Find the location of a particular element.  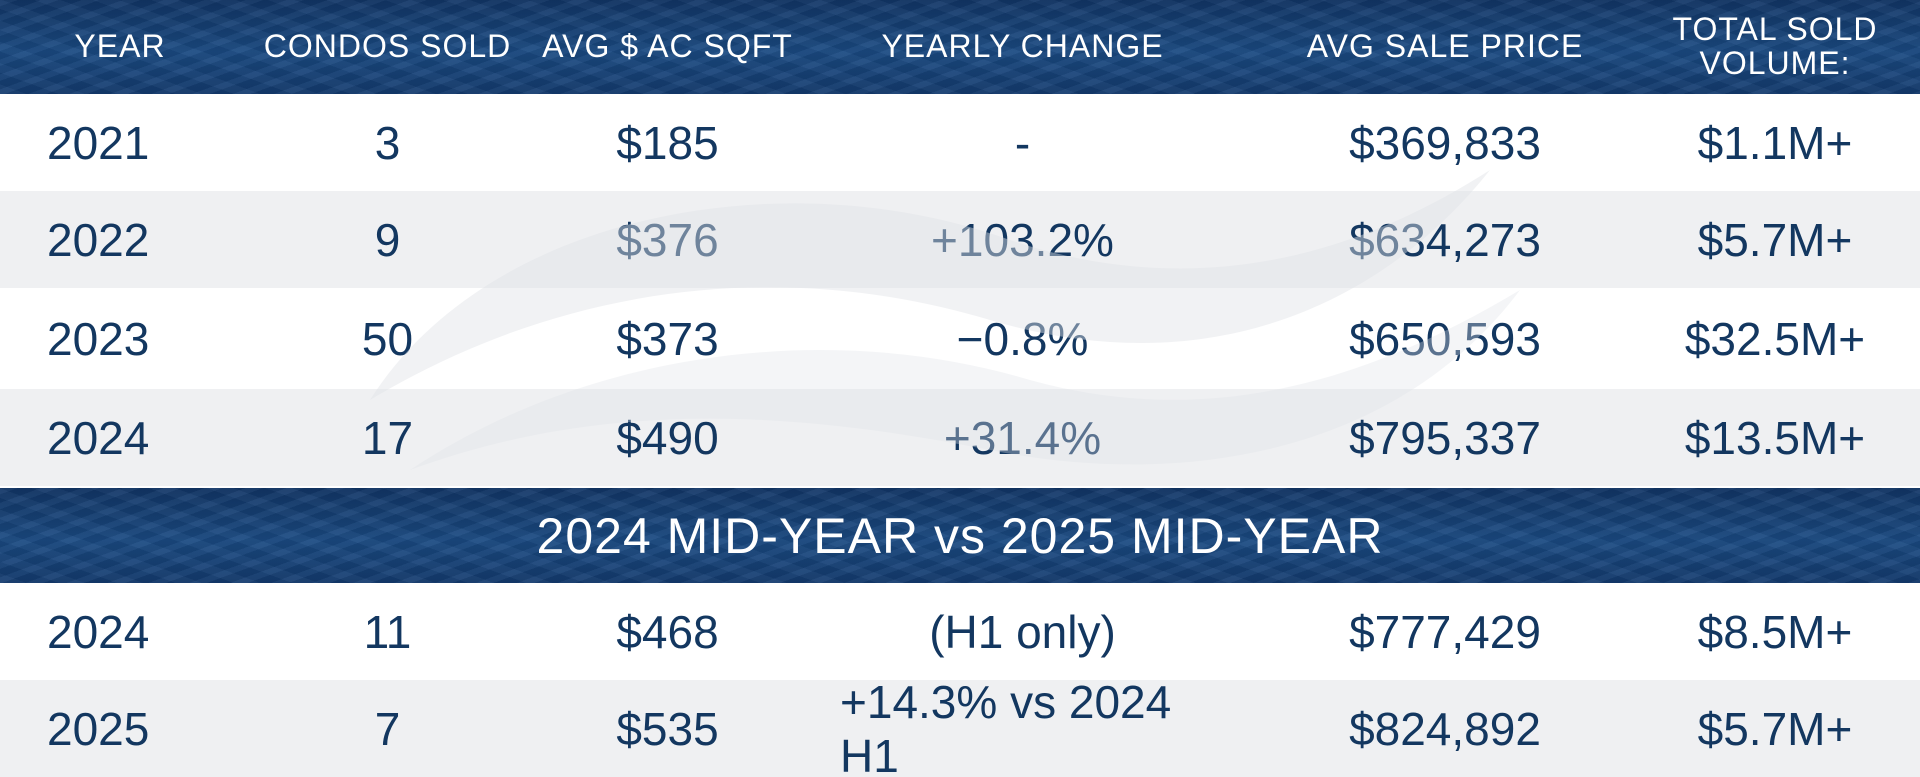

cell-condos-sold: 11 is located at coordinates (387, 631).